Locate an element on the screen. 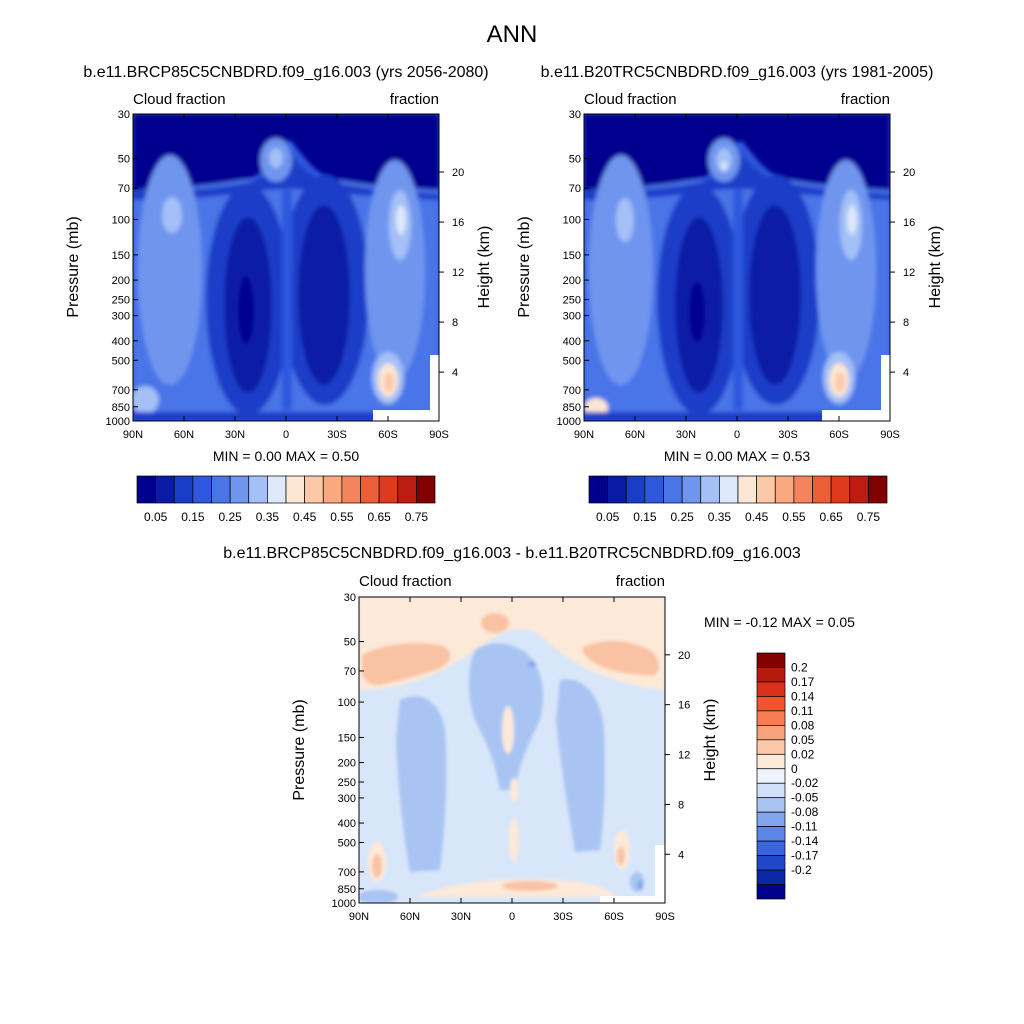  y-tick-label: 850 is located at coordinates (347, 890).